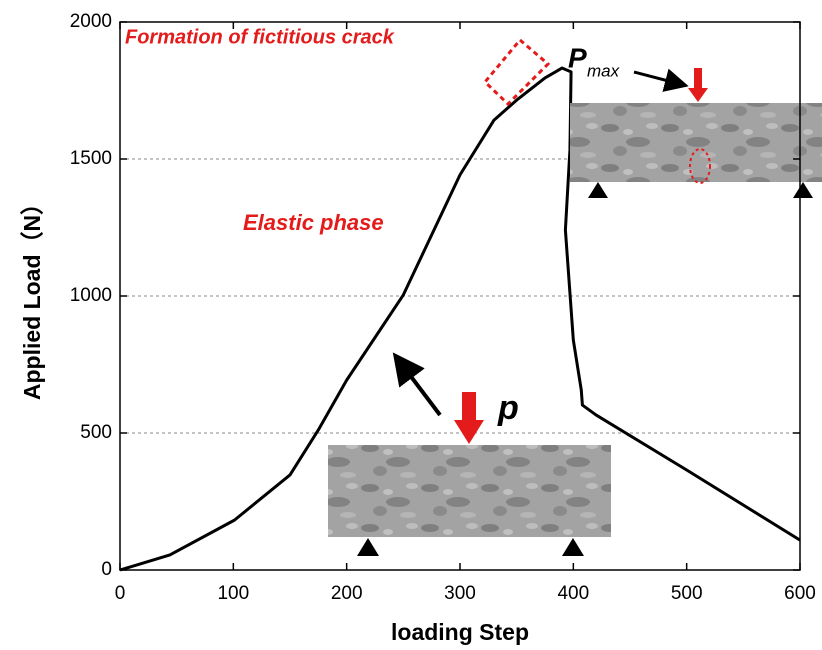 The image size is (822, 650). What do you see at coordinates (260, 37) in the screenshot?
I see `annotation: Formation of fictitious crack` at bounding box center [260, 37].